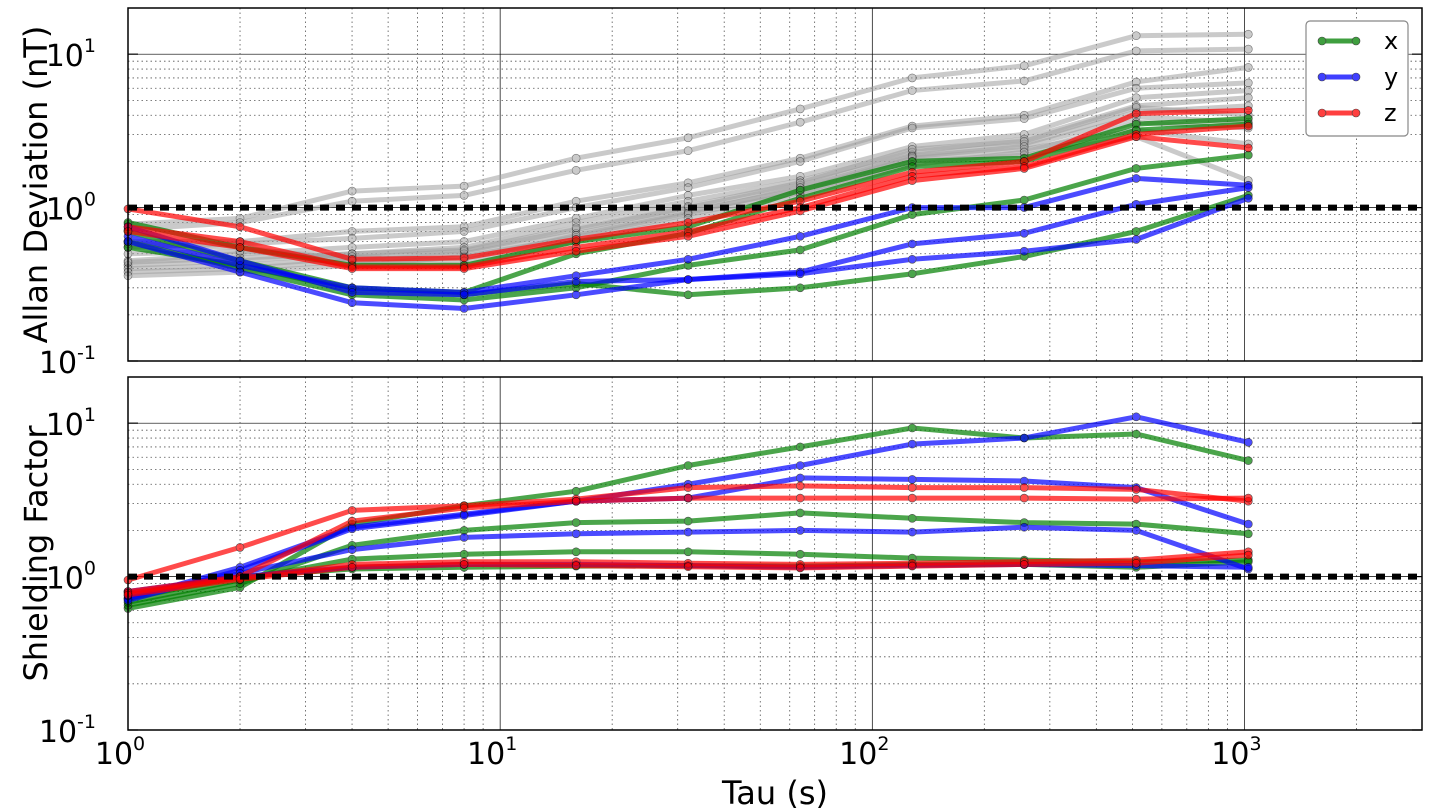 This screenshot has height=812, width=1436. I want to click on top-series, so click(688, 202).